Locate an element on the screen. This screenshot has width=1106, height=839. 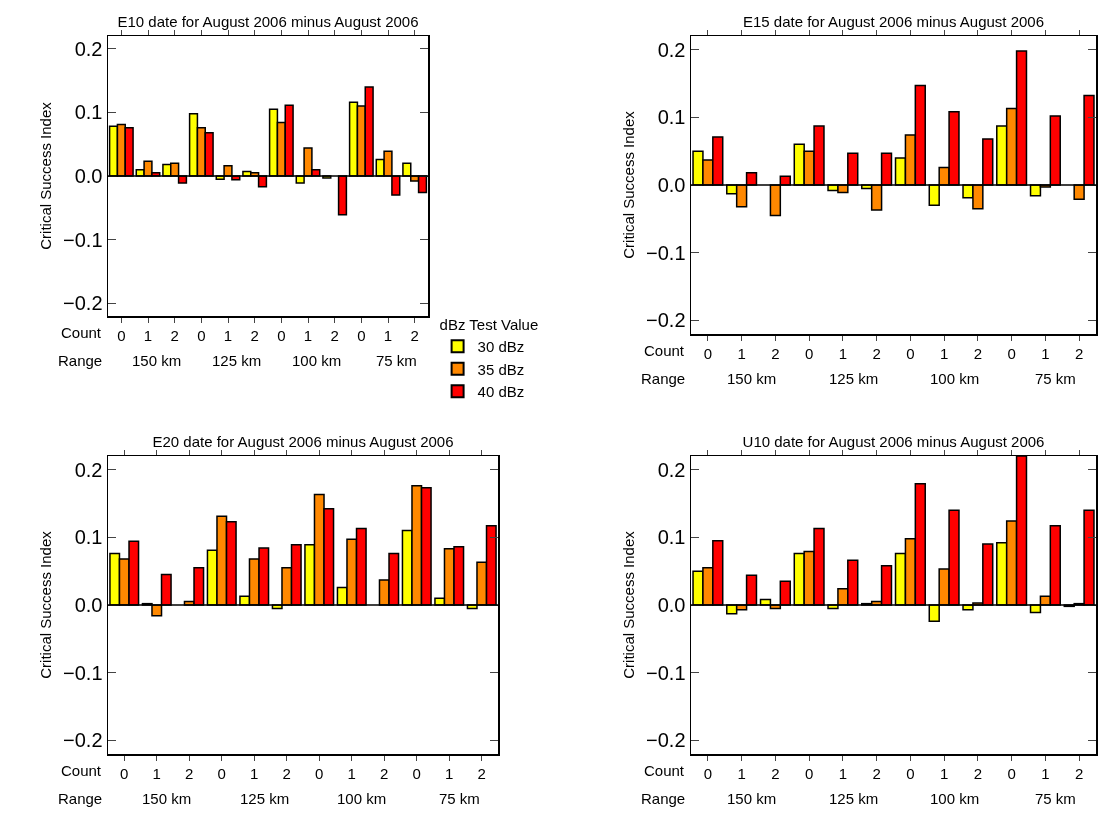
legend-title: dBz Test Value is located at coordinates (489, 324).